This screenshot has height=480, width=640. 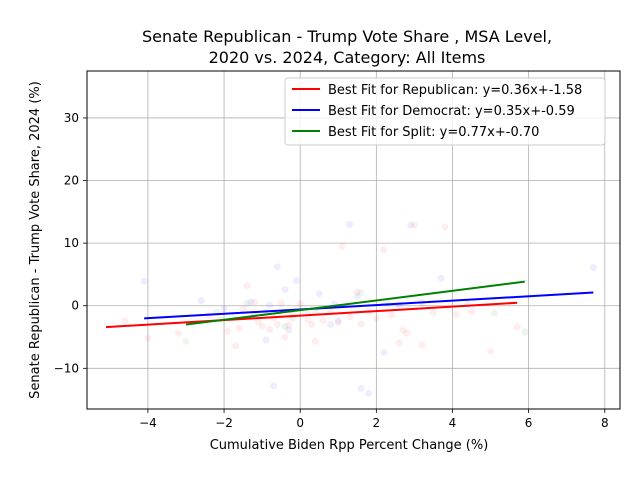 I want to click on fit-lines, so click(x=349, y=304).